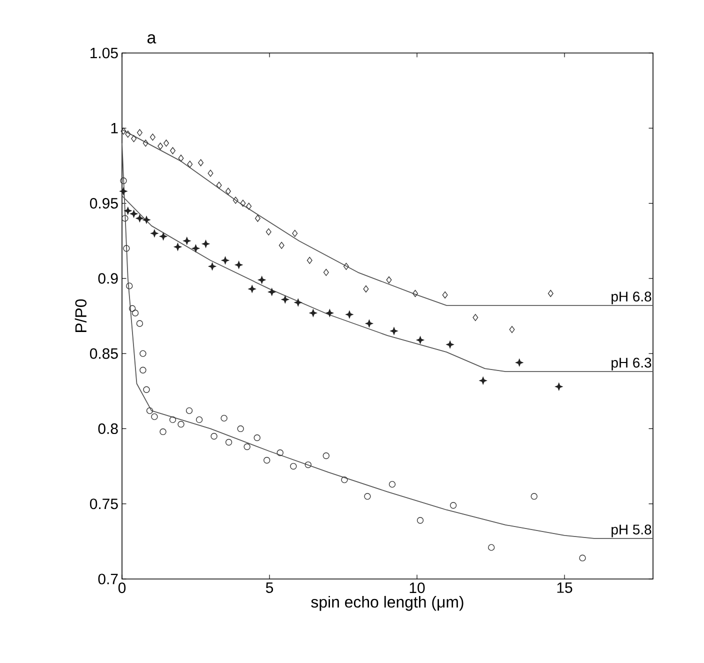 This screenshot has width=704, height=663. What do you see at coordinates (104, 353) in the screenshot?
I see `y-tick-label: 0.85` at bounding box center [104, 353].